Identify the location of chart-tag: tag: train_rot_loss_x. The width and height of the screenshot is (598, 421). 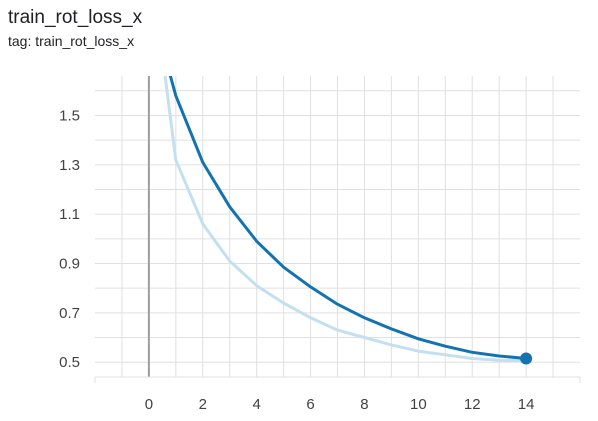
(71, 41).